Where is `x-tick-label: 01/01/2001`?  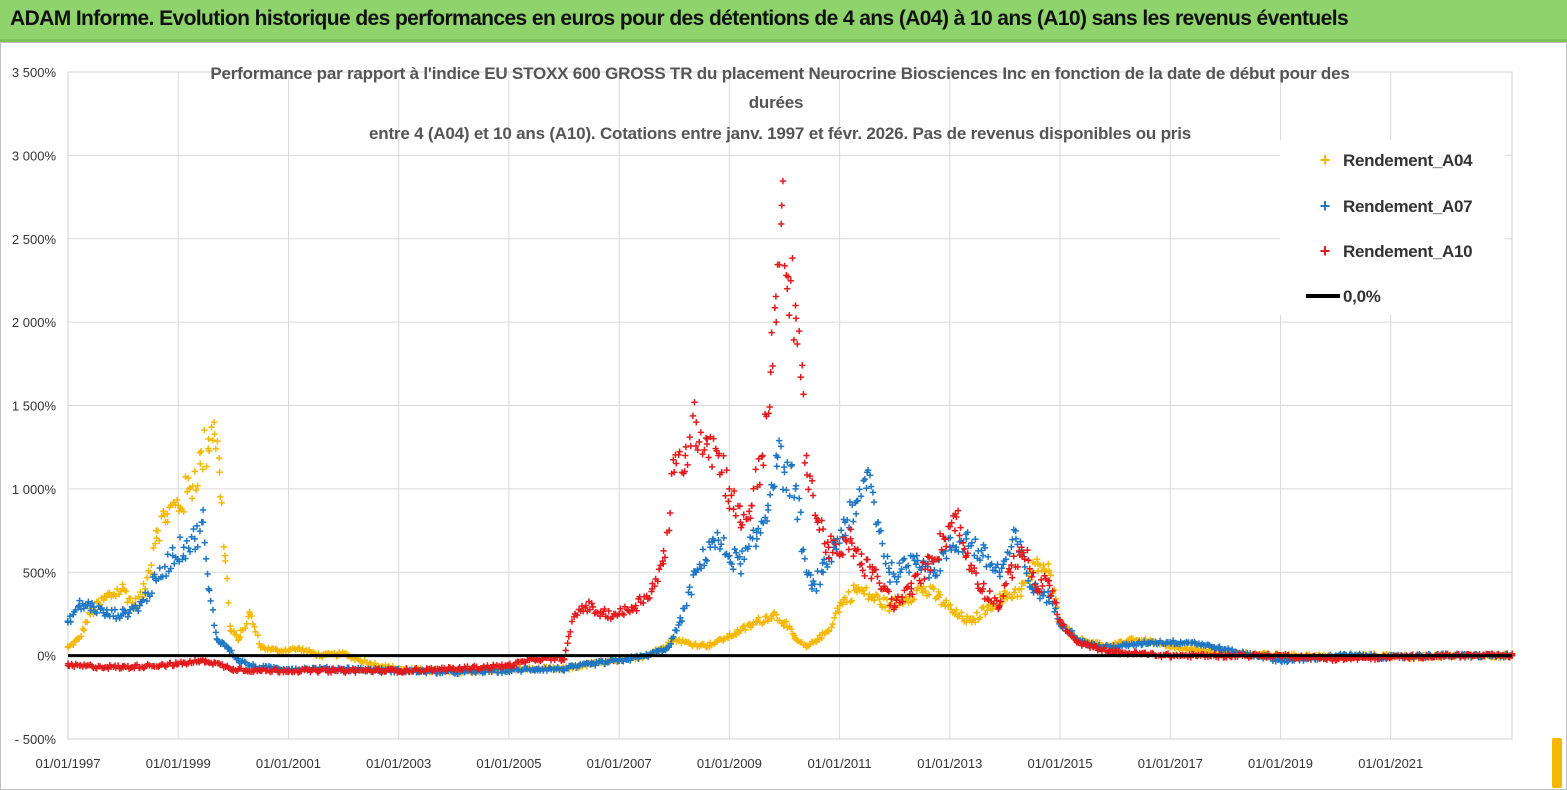 x-tick-label: 01/01/2001 is located at coordinates (288, 763).